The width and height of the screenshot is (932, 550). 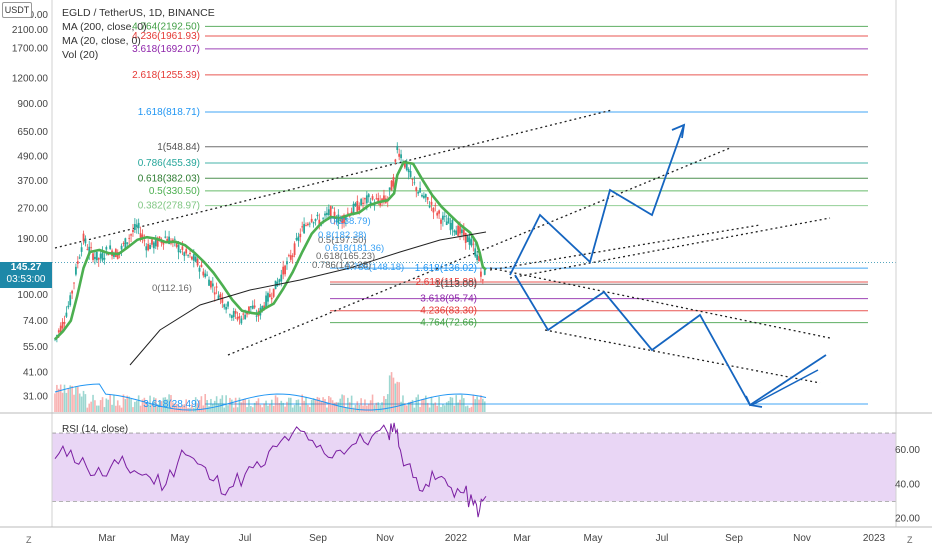 I want to click on y-tick-label: 270.00, so click(x=32, y=208).